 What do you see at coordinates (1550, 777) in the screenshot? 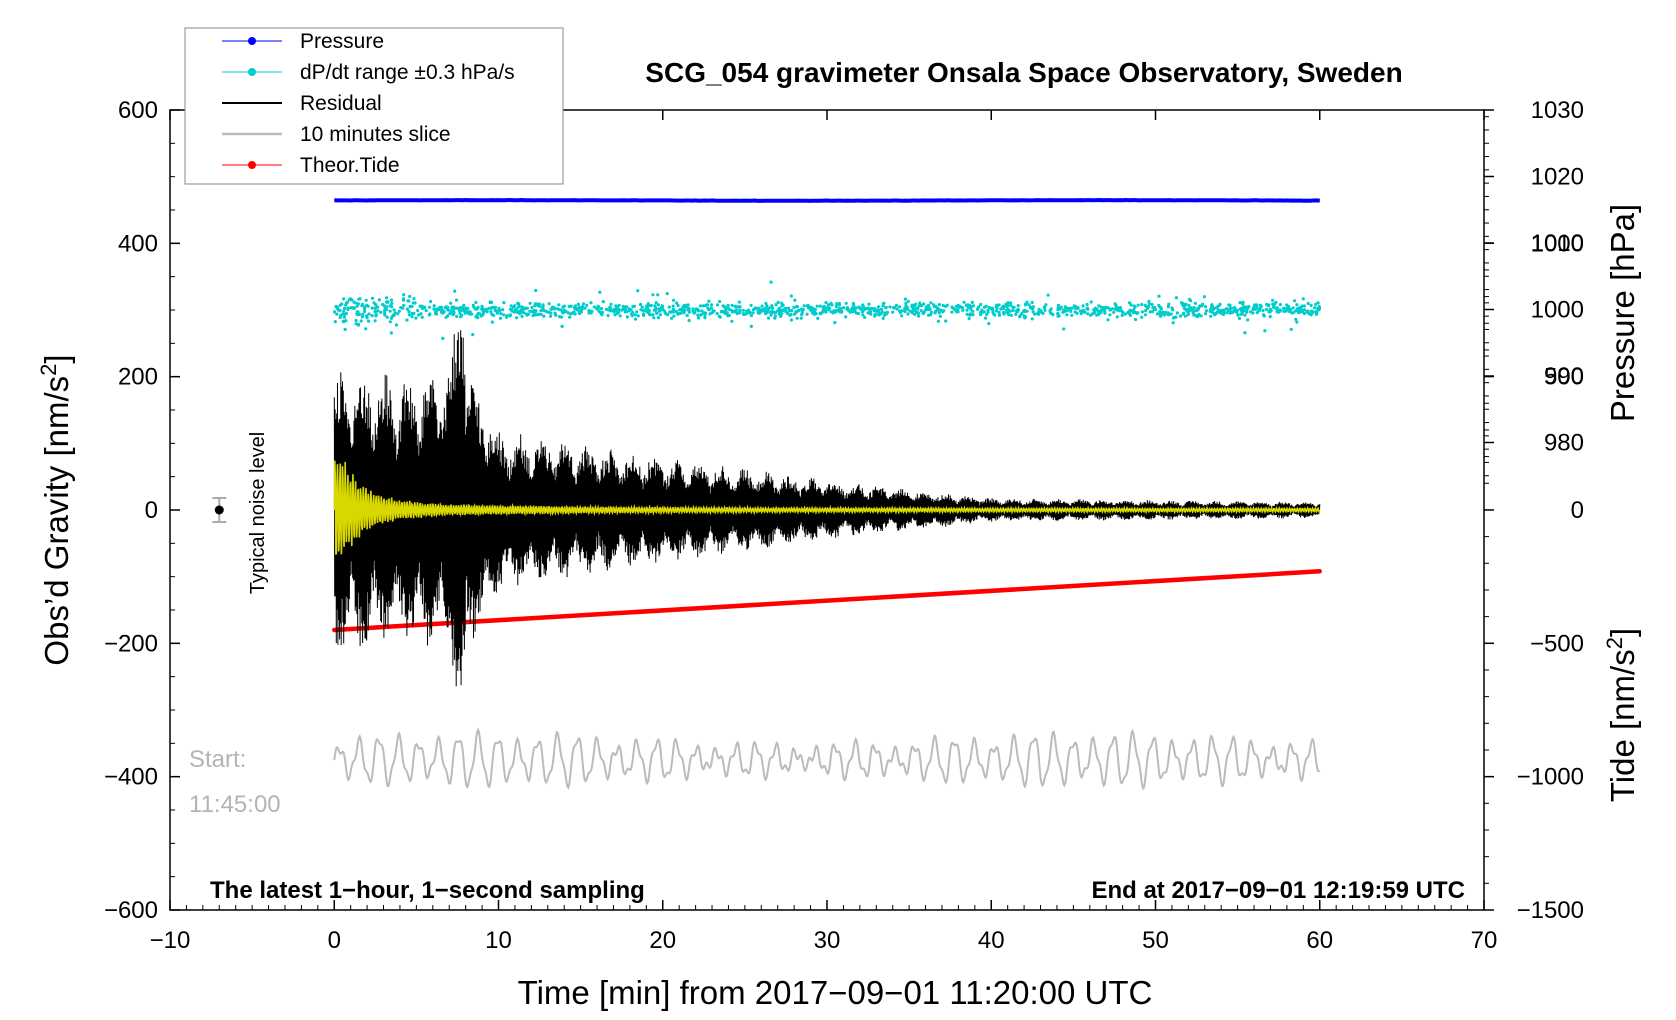
I see `tide-tick-label: −1000` at bounding box center [1550, 777].